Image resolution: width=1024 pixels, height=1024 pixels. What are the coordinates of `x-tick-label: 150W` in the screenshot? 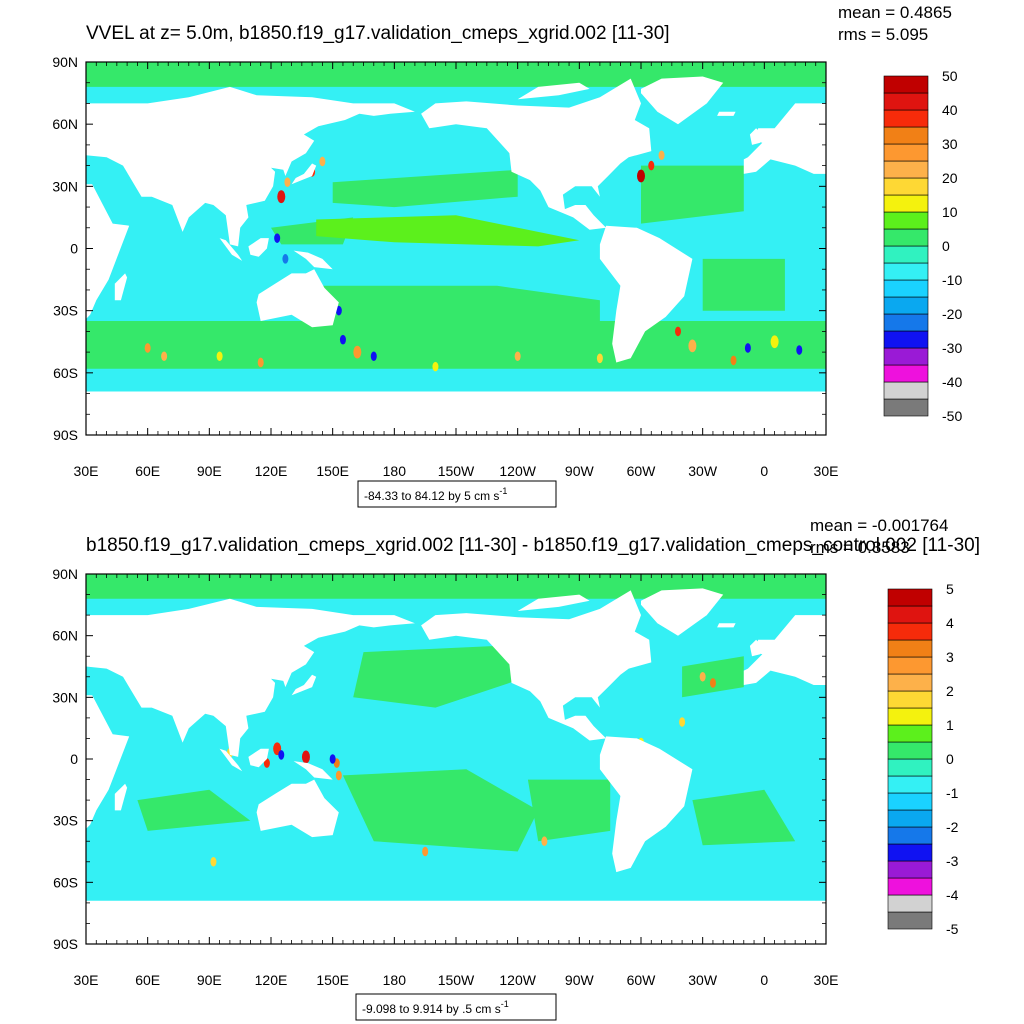 It's located at (456, 980).